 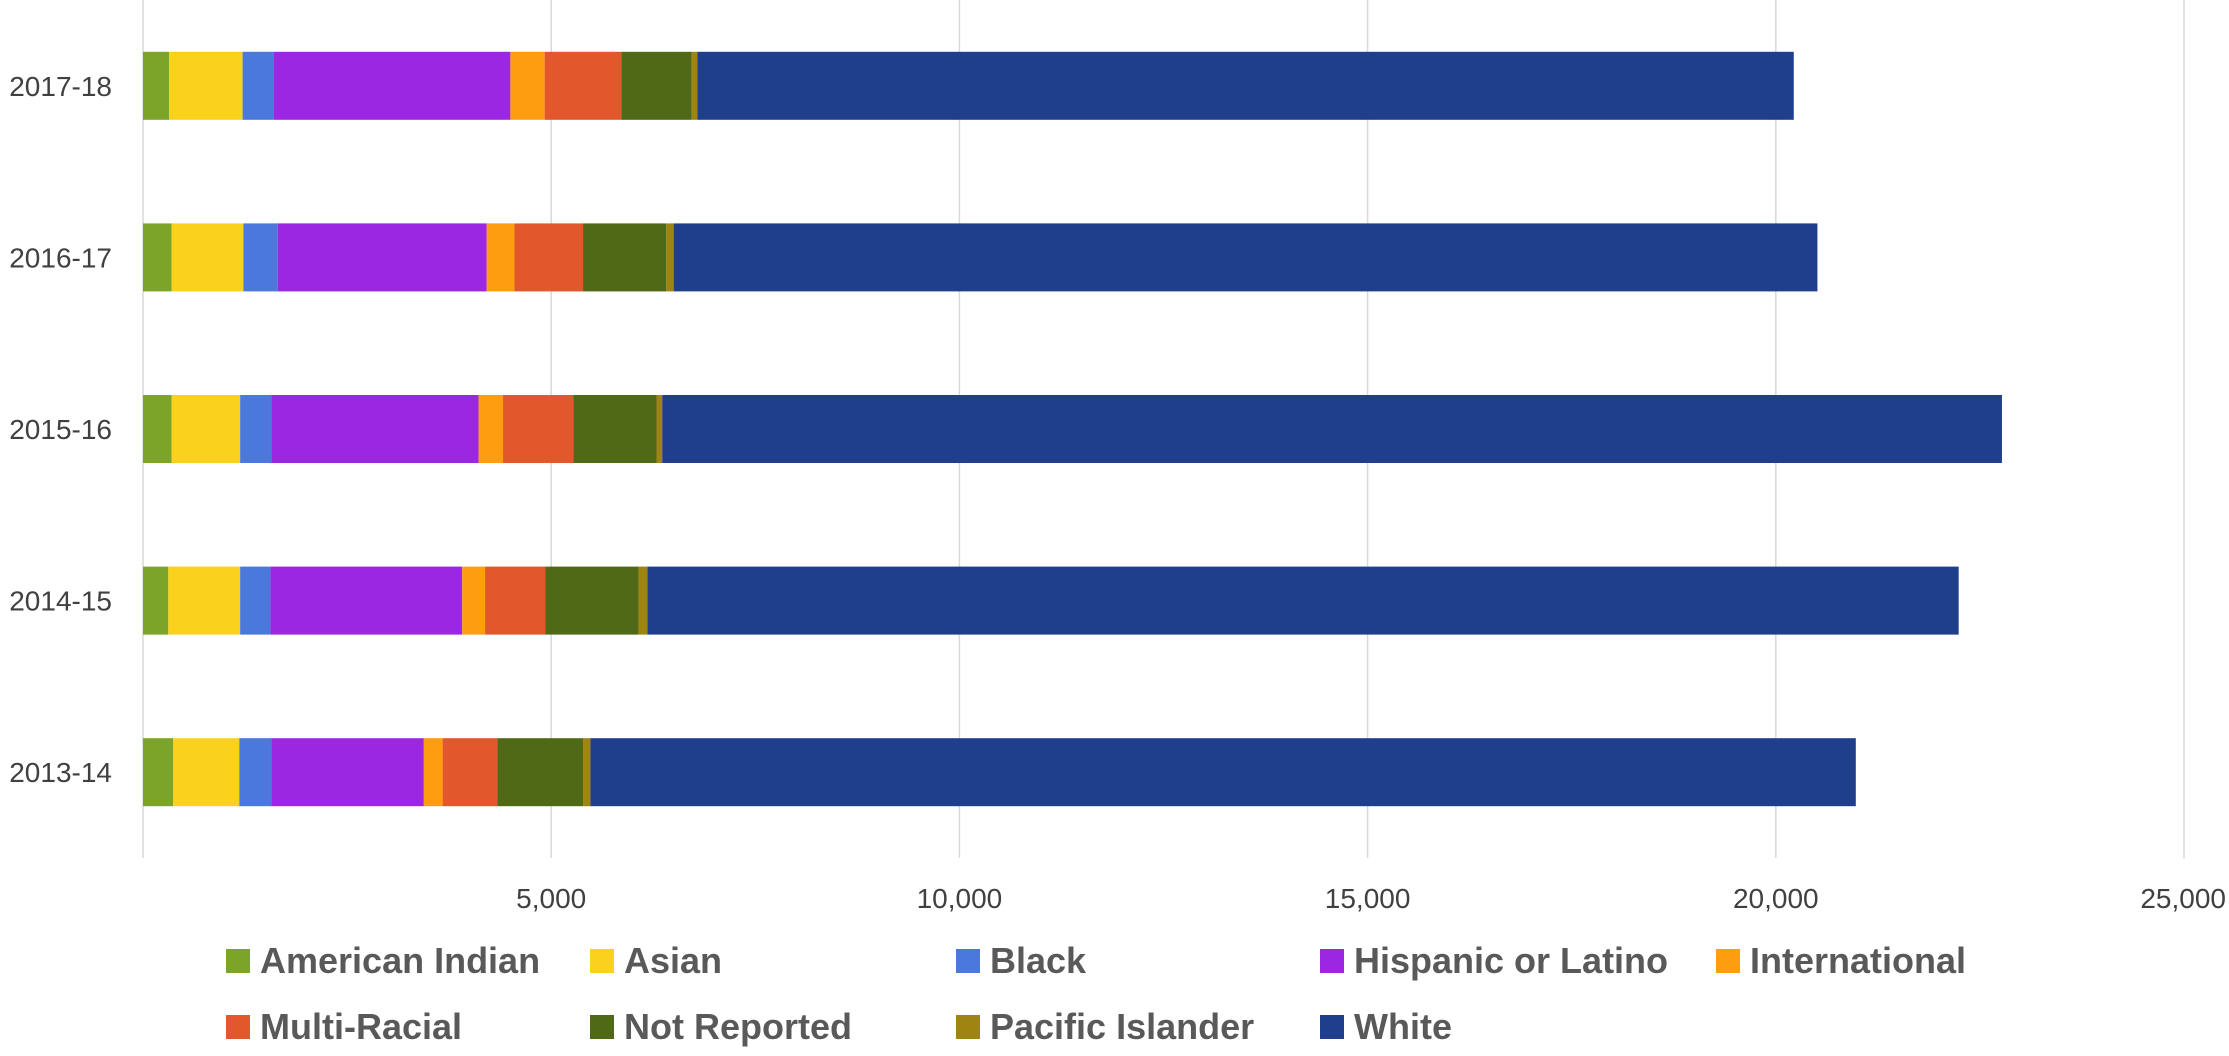 I want to click on y-tick-label: 2017-18, so click(x=60, y=86).